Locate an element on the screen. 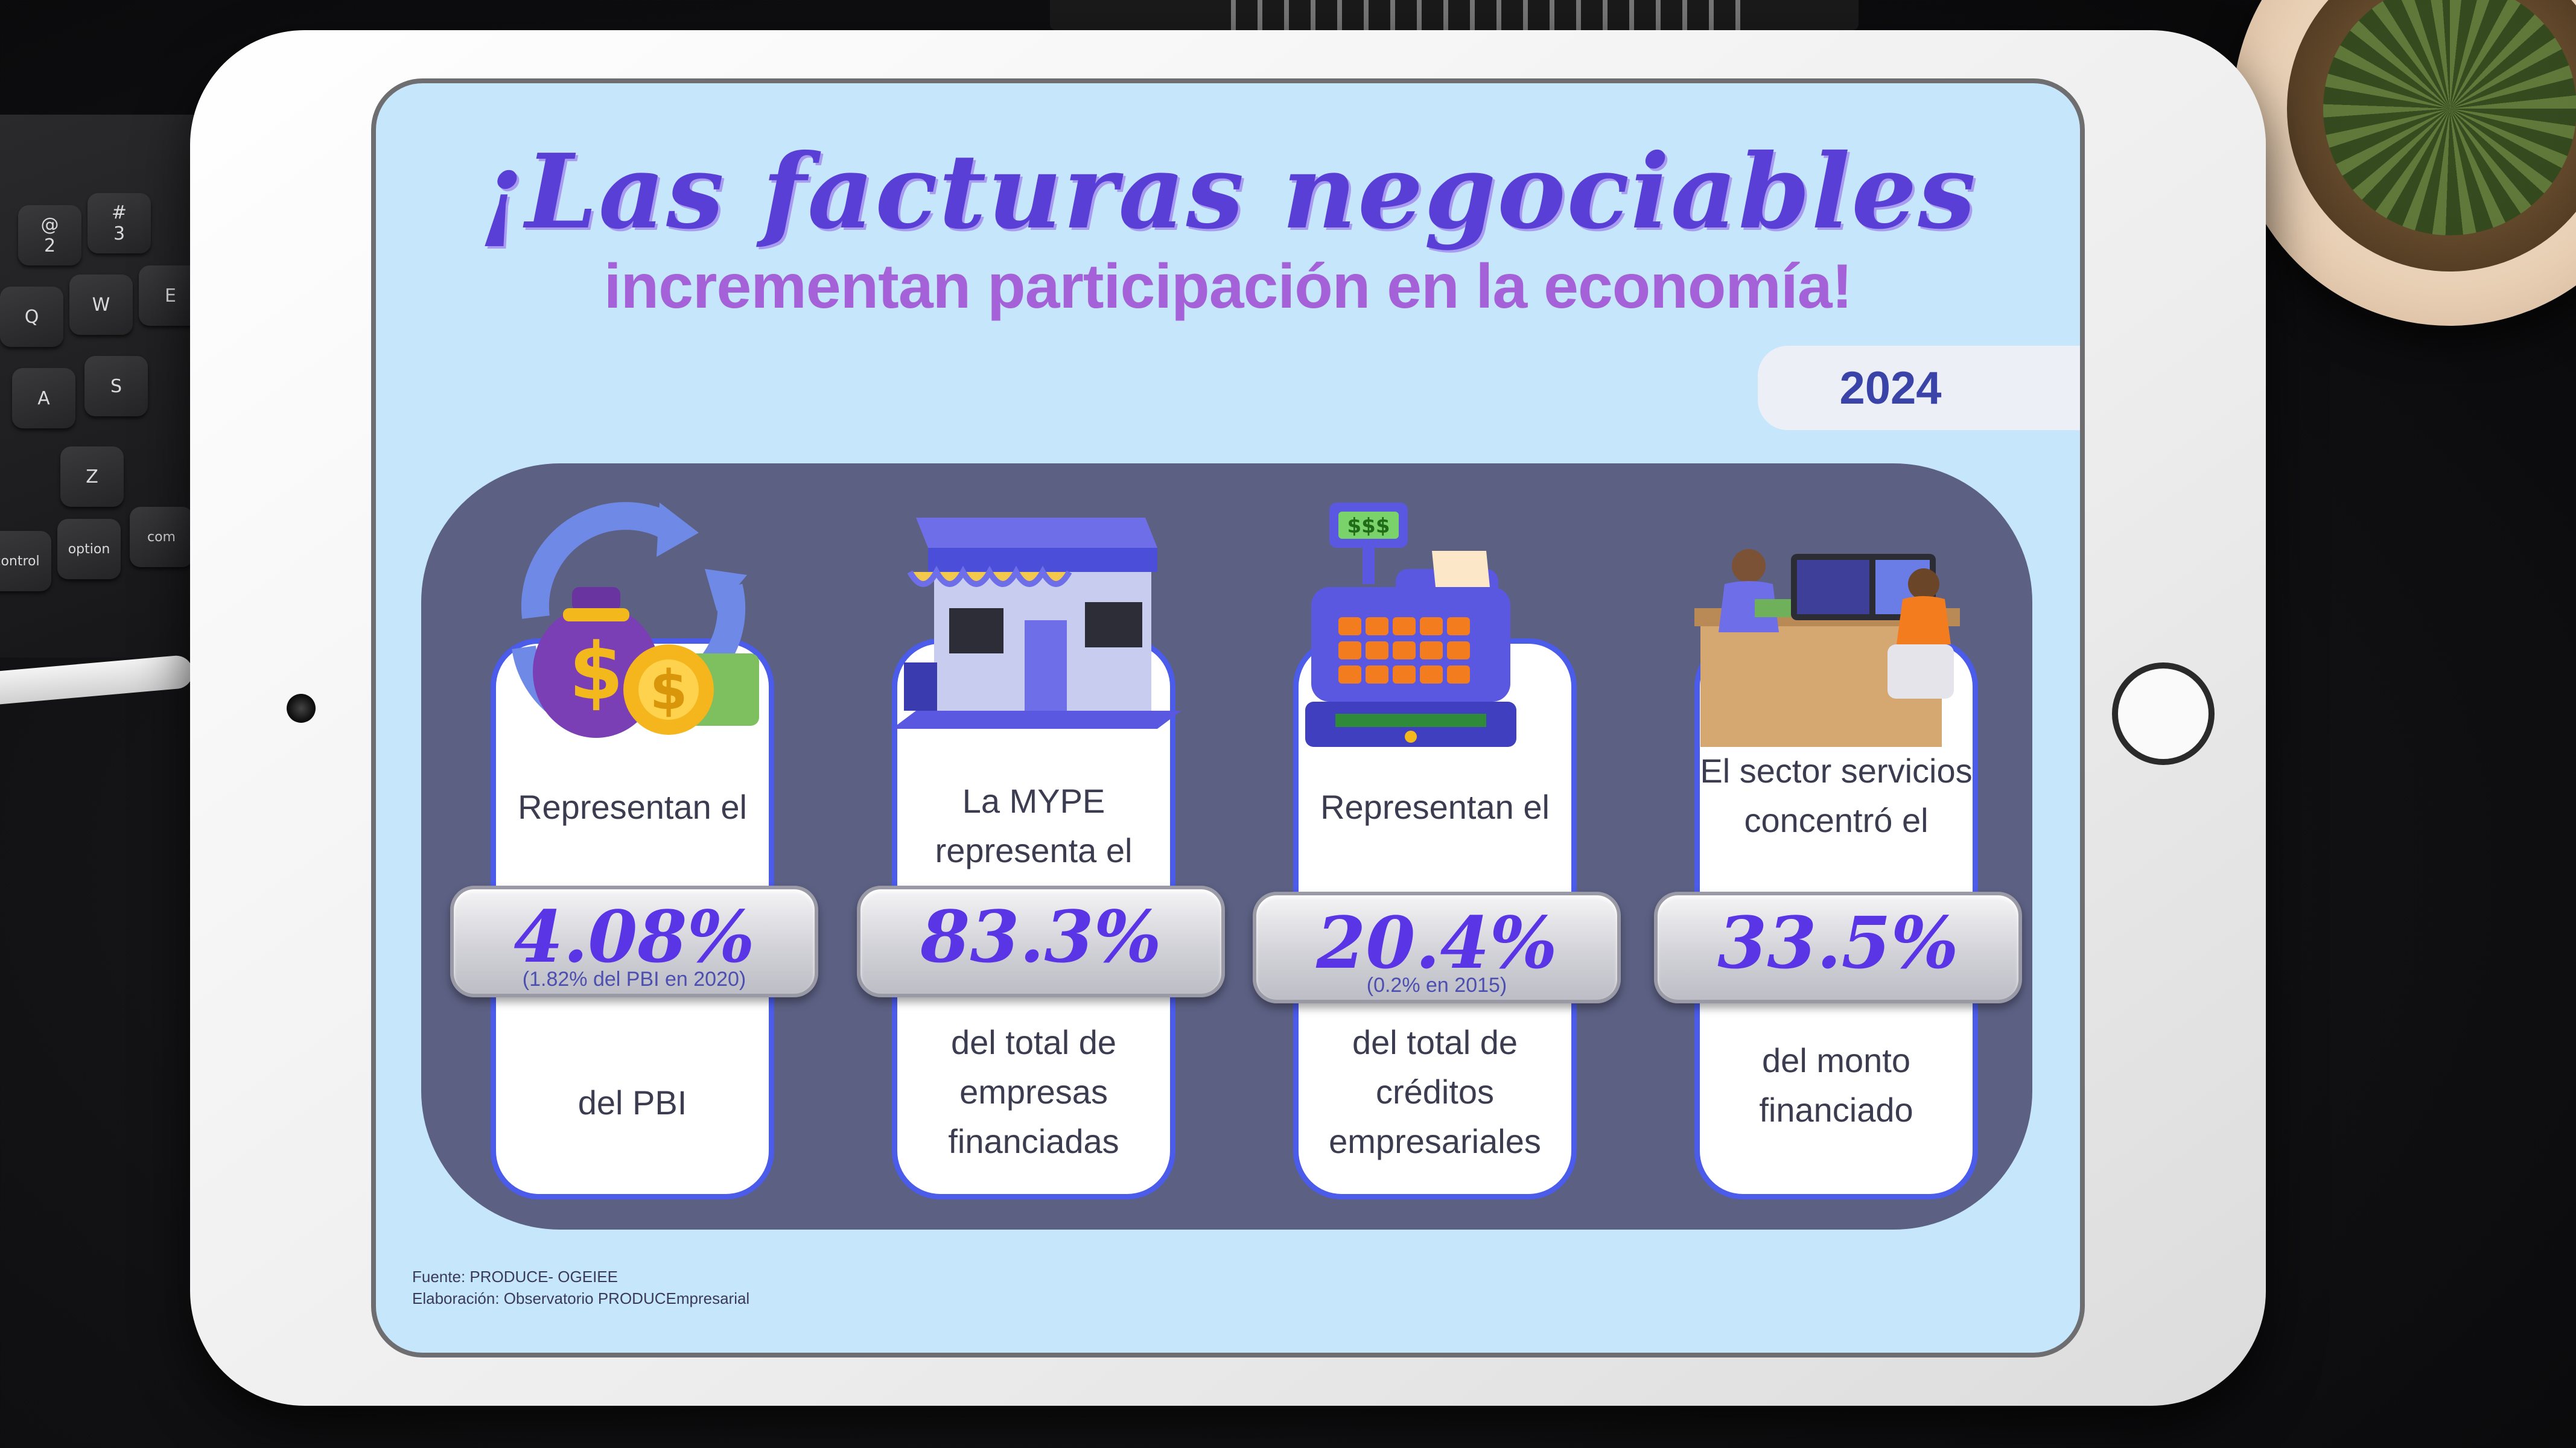 The height and width of the screenshot is (1448, 2576). keyboard-key: Z is located at coordinates (92, 477).